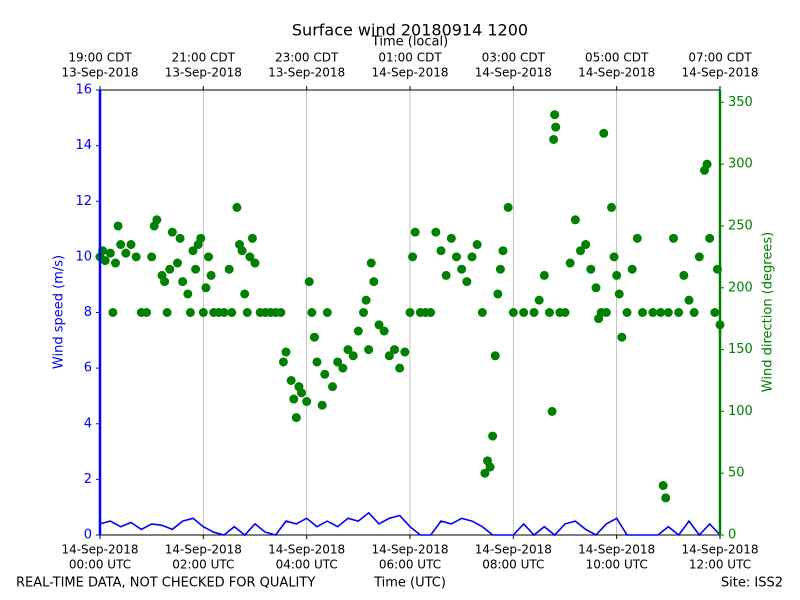 The image size is (800, 600). What do you see at coordinates (410, 565) in the screenshot?
I see `x-tick-label: 06:00 UTC` at bounding box center [410, 565].